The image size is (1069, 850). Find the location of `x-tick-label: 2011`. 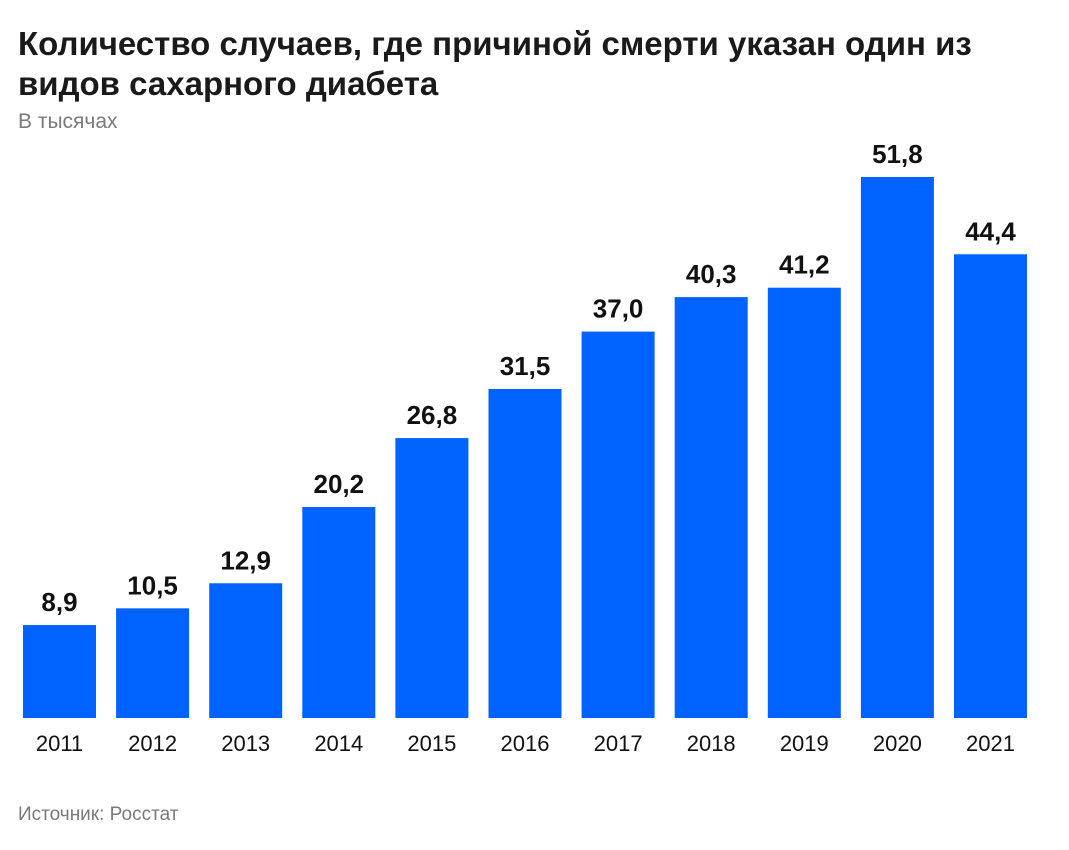

x-tick-label: 2011 is located at coordinates (59, 743).